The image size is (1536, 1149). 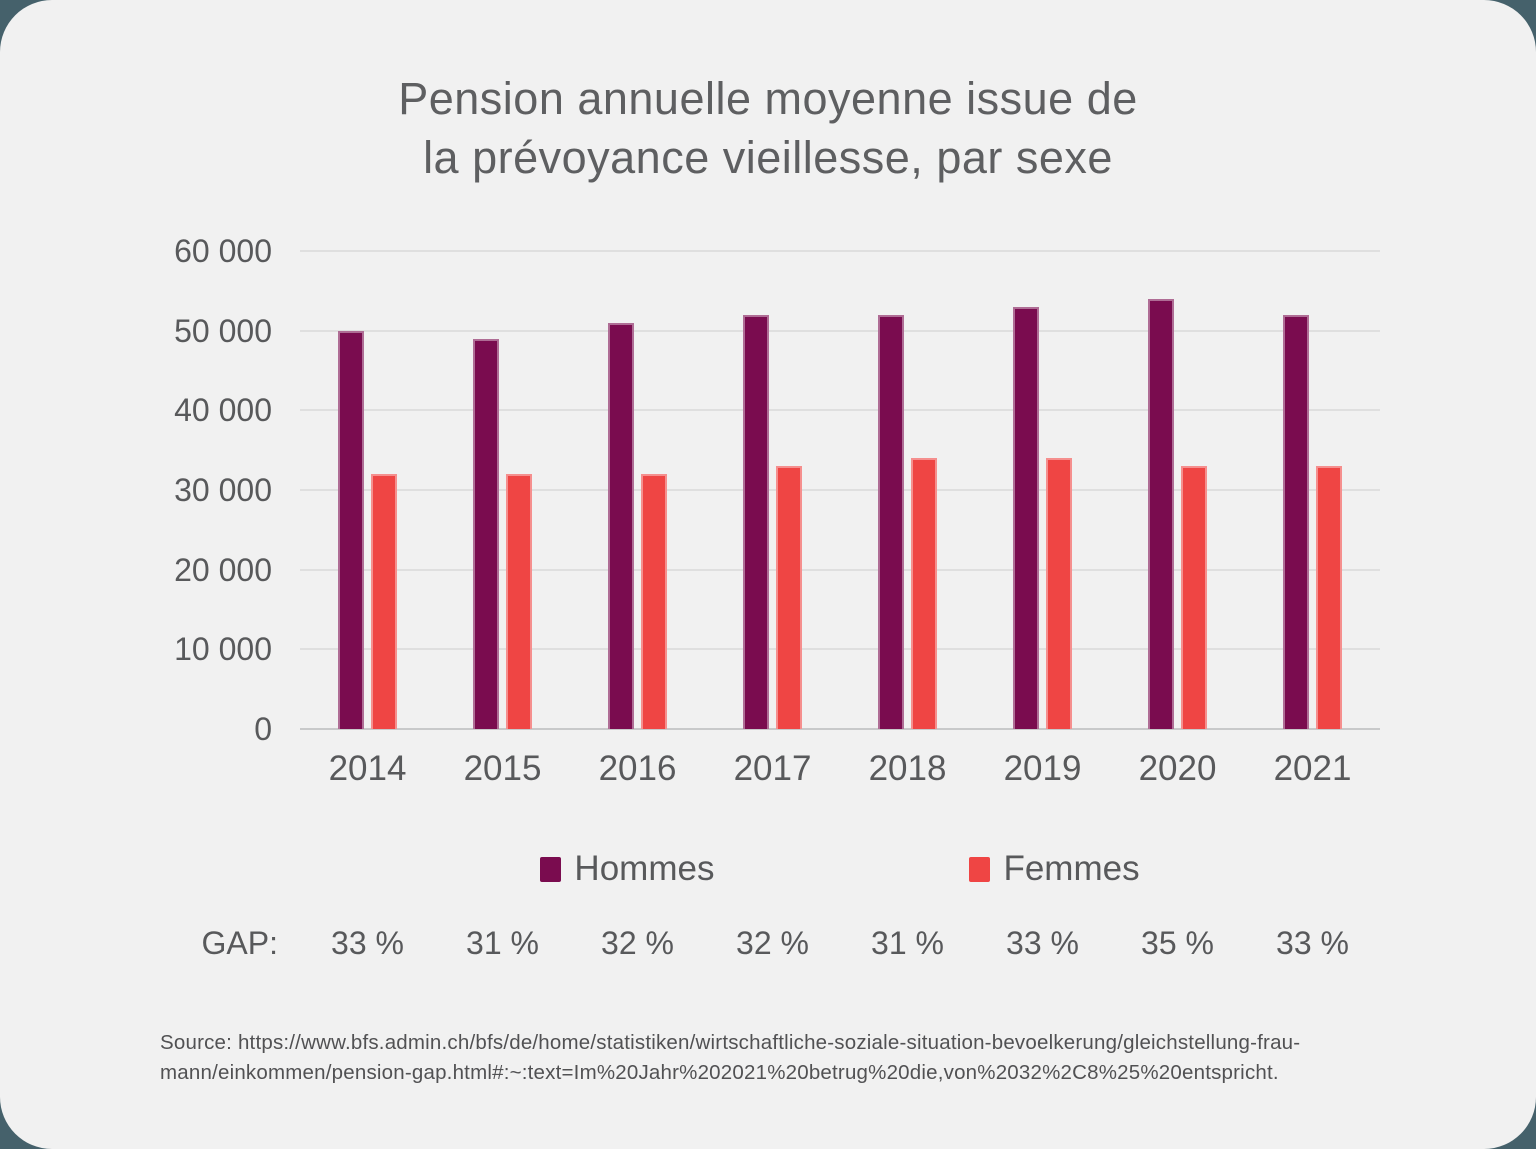 What do you see at coordinates (637, 943) in the screenshot?
I see `gap-value-2016: 32 %` at bounding box center [637, 943].